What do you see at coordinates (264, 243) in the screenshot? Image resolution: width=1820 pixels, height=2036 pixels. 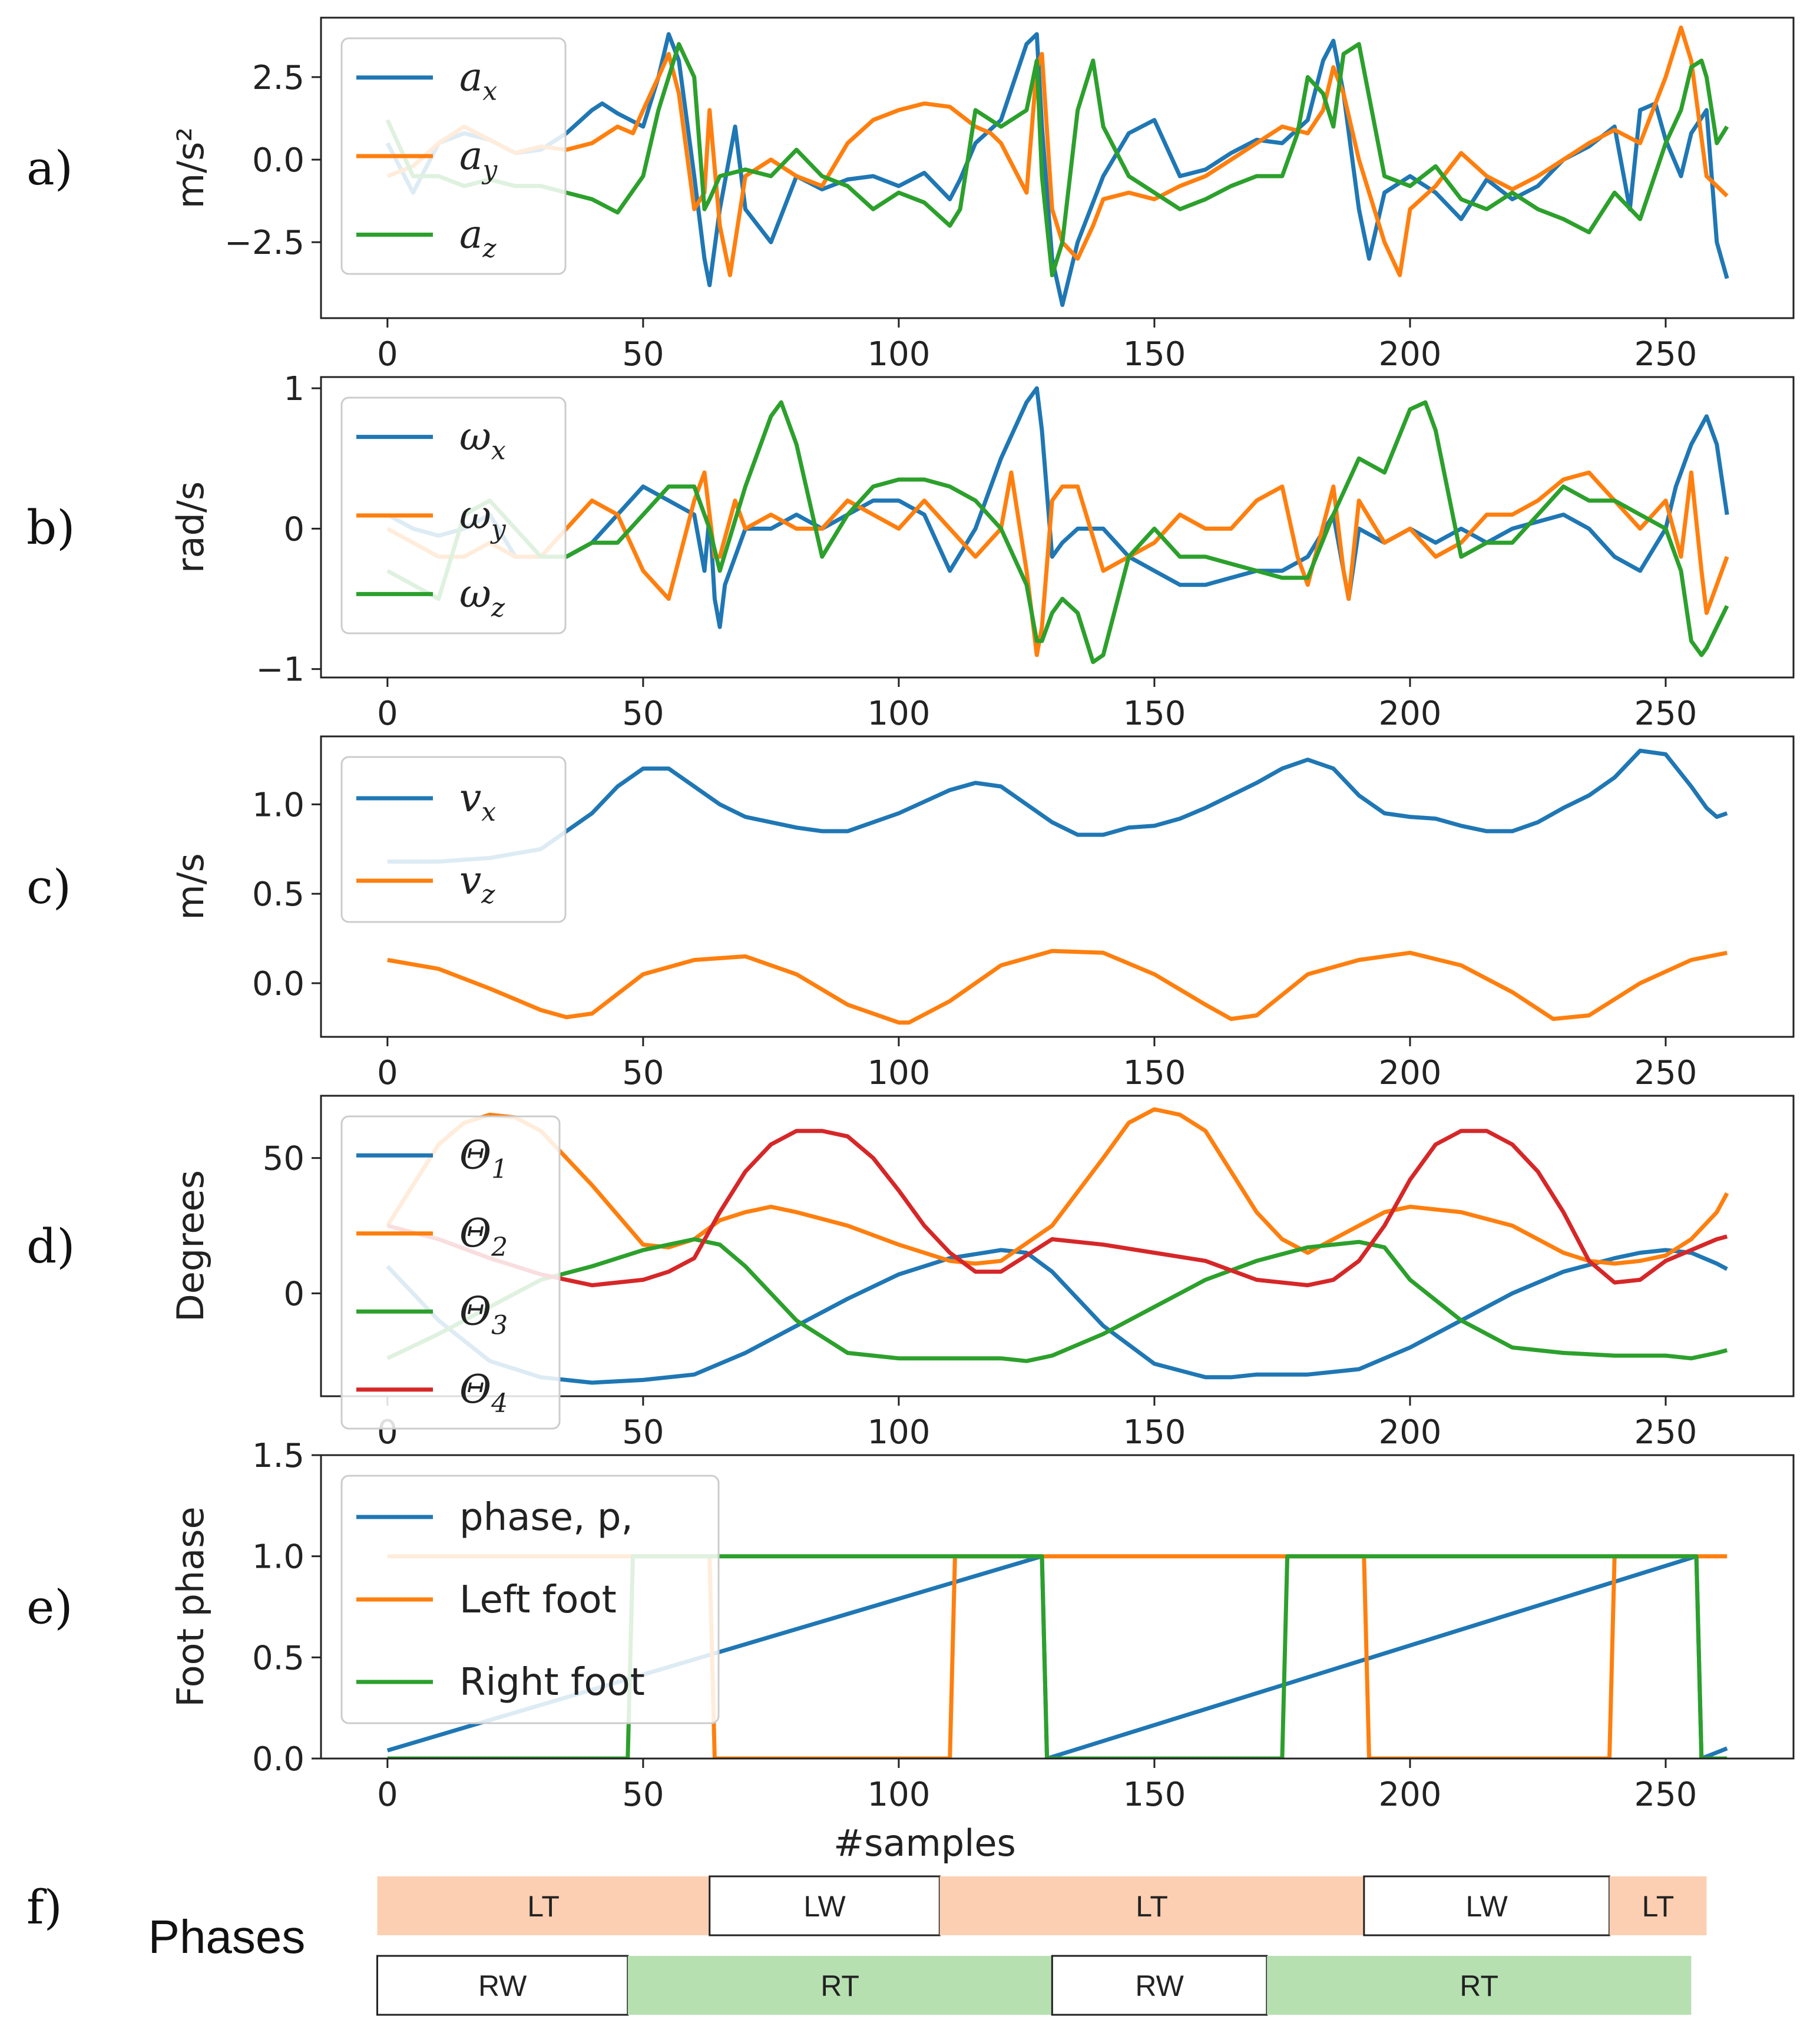 I see `y-tick-label: −2.5` at bounding box center [264, 243].